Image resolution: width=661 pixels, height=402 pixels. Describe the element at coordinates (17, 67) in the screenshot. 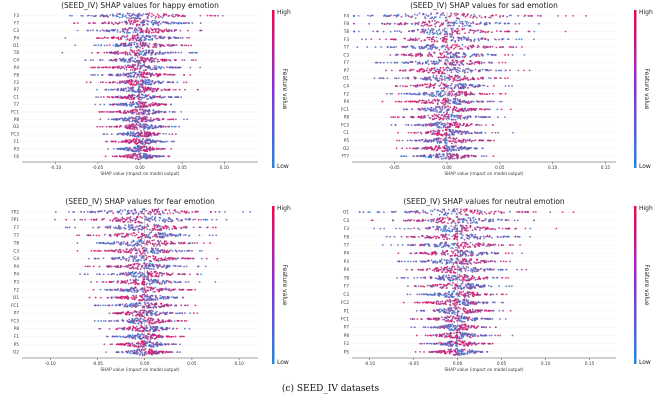

I see `feature-label: P4` at that location.